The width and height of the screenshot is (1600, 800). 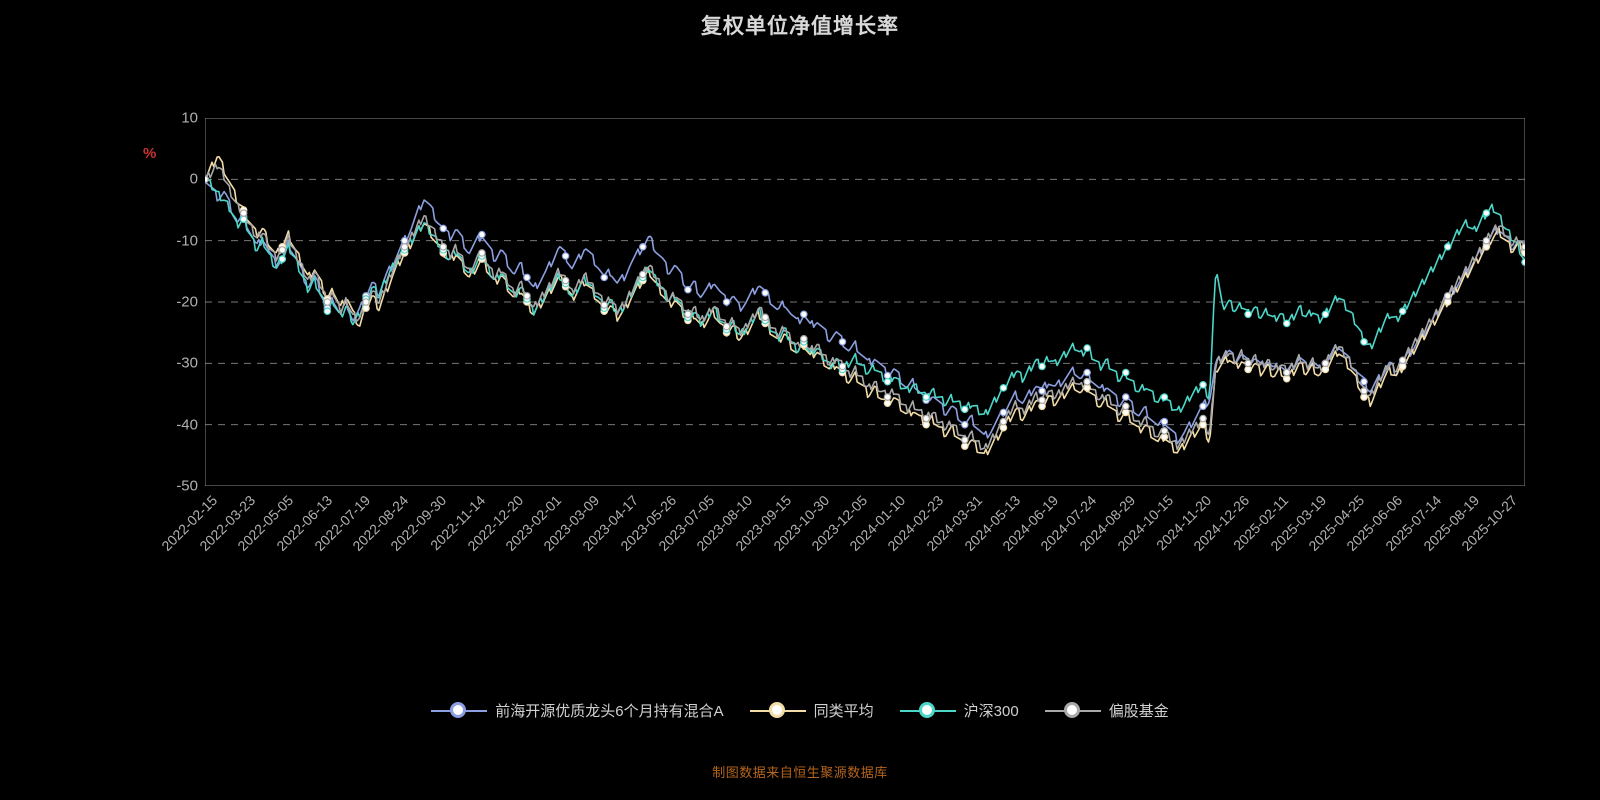 I want to click on legend-label: 偏股基金, so click(x=1138, y=711).